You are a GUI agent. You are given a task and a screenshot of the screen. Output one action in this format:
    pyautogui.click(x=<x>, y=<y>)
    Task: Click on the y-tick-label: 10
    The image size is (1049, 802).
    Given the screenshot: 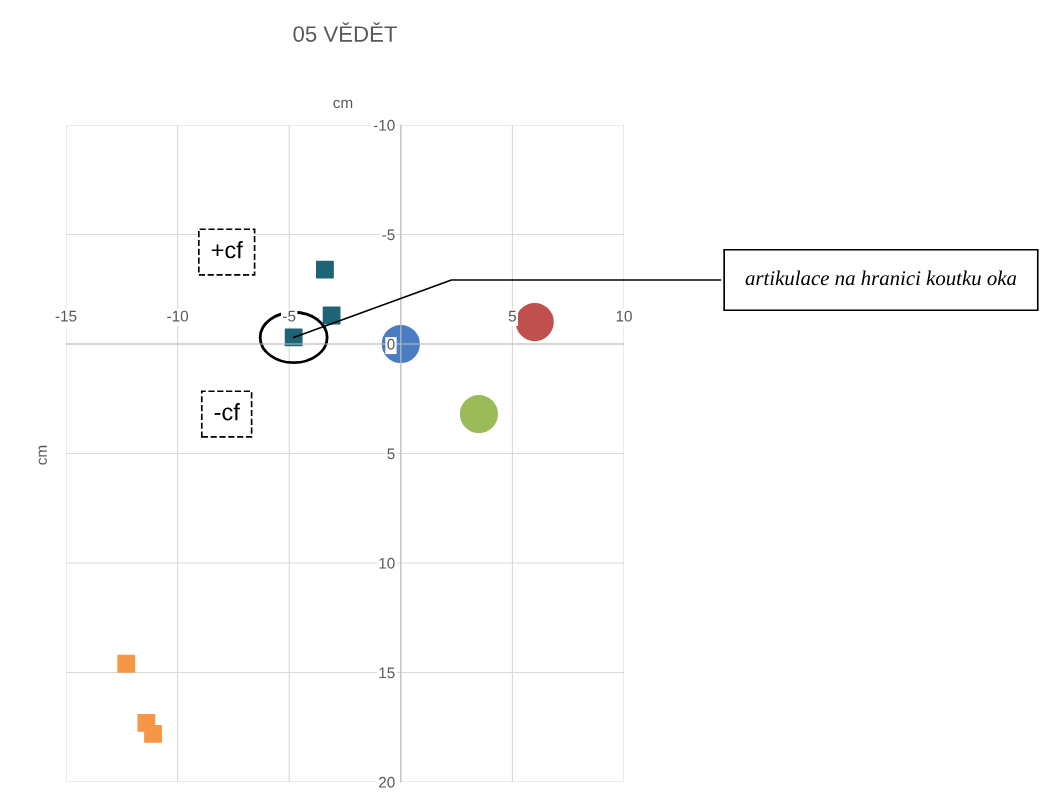 What is the action you would take?
    pyautogui.click(x=387, y=563)
    